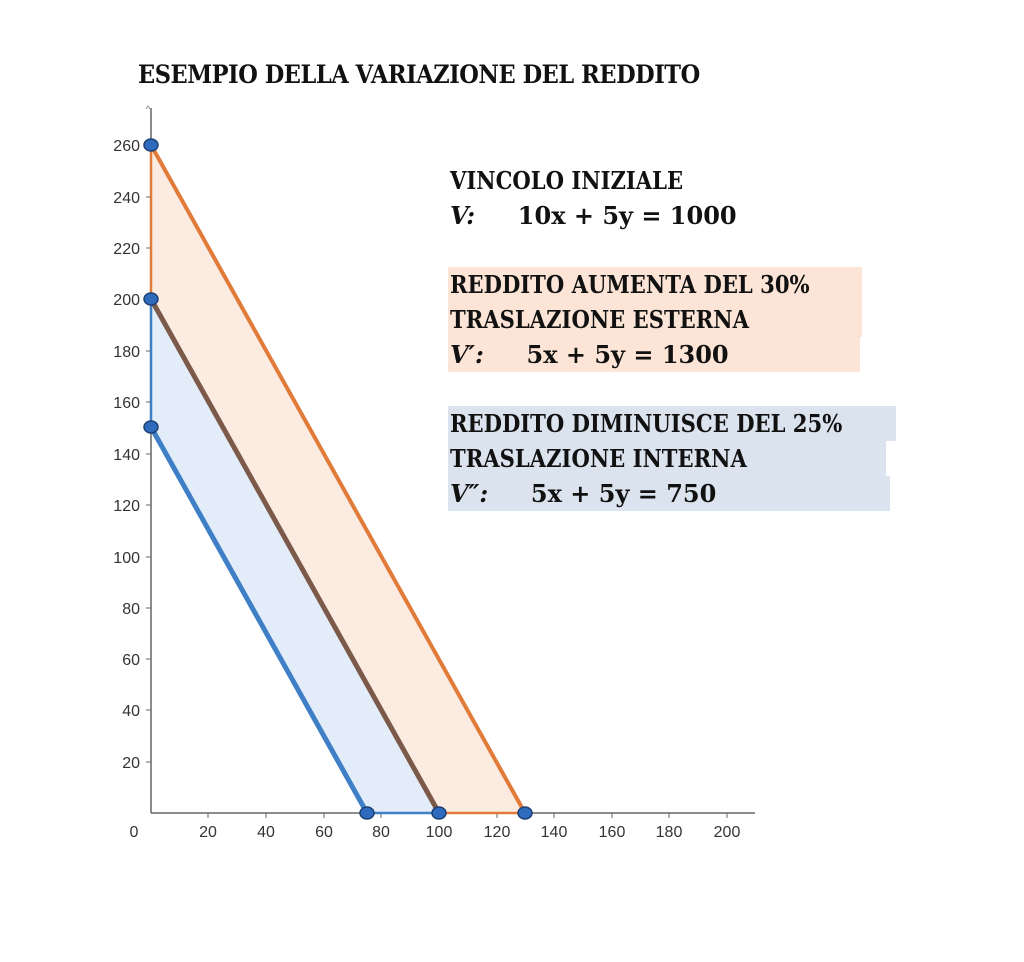 Image resolution: width=1024 pixels, height=962 pixels. Describe the element at coordinates (126, 146) in the screenshot. I see `svg-text: 260` at that location.